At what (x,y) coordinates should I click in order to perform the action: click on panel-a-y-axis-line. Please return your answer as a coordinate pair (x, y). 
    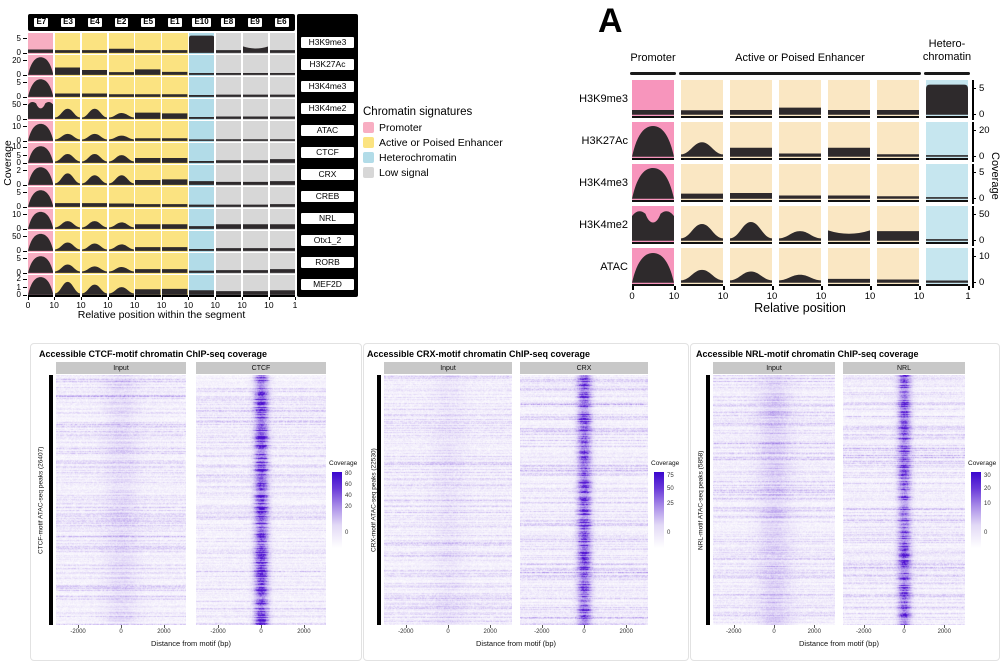
    Looking at the image, I should click on (973, 142).